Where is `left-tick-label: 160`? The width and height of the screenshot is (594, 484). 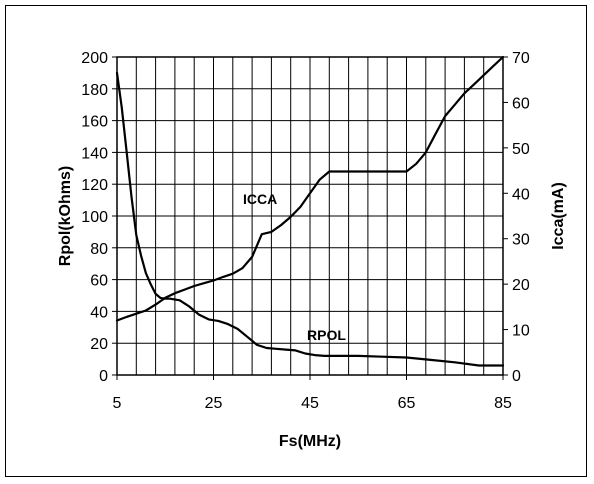 left-tick-label: 160 is located at coordinates (94, 122).